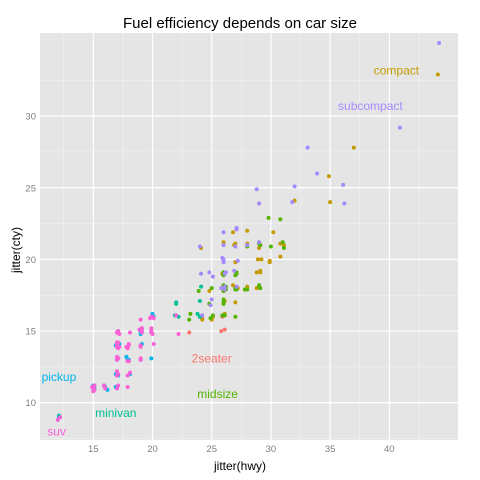  What do you see at coordinates (30, 117) in the screenshot?
I see `y-tick-label: 30` at bounding box center [30, 117].